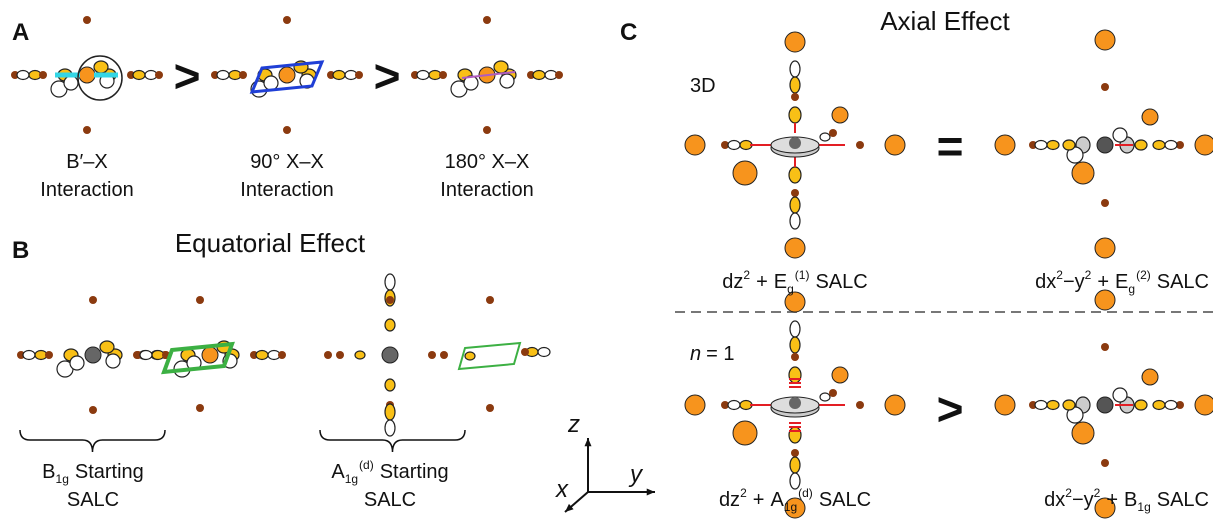  I want to click on item-label: 90° X–X, so click(287, 162).